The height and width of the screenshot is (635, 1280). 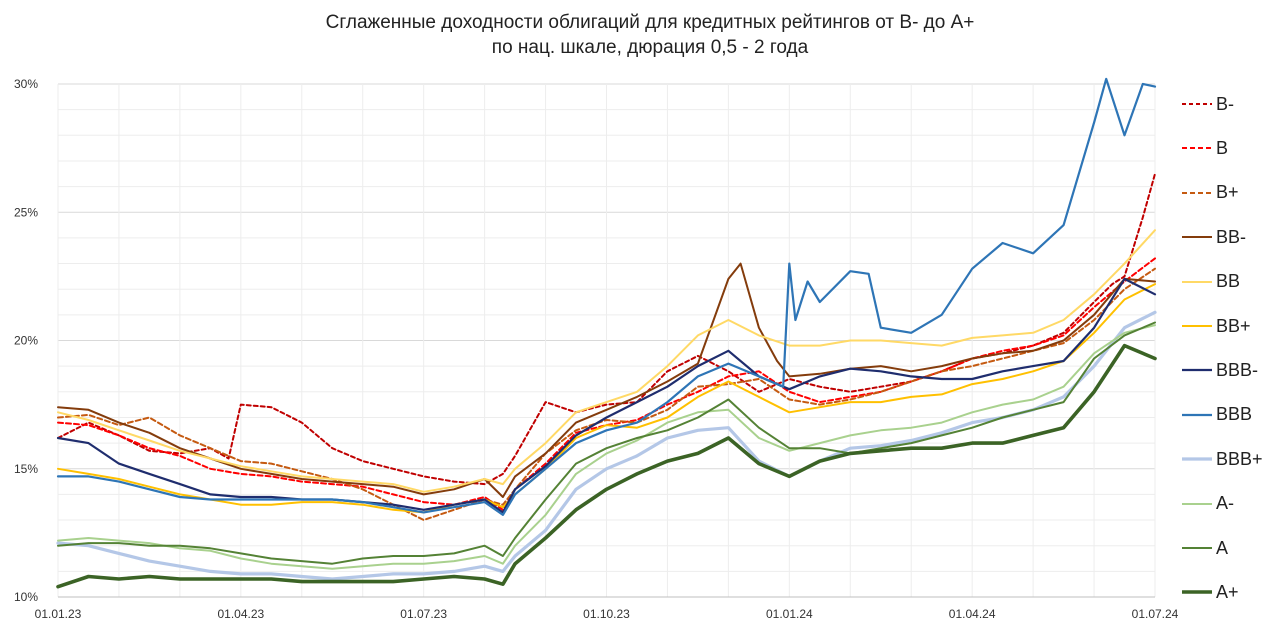 I want to click on legend-label: BBB-, so click(x=1237, y=369).